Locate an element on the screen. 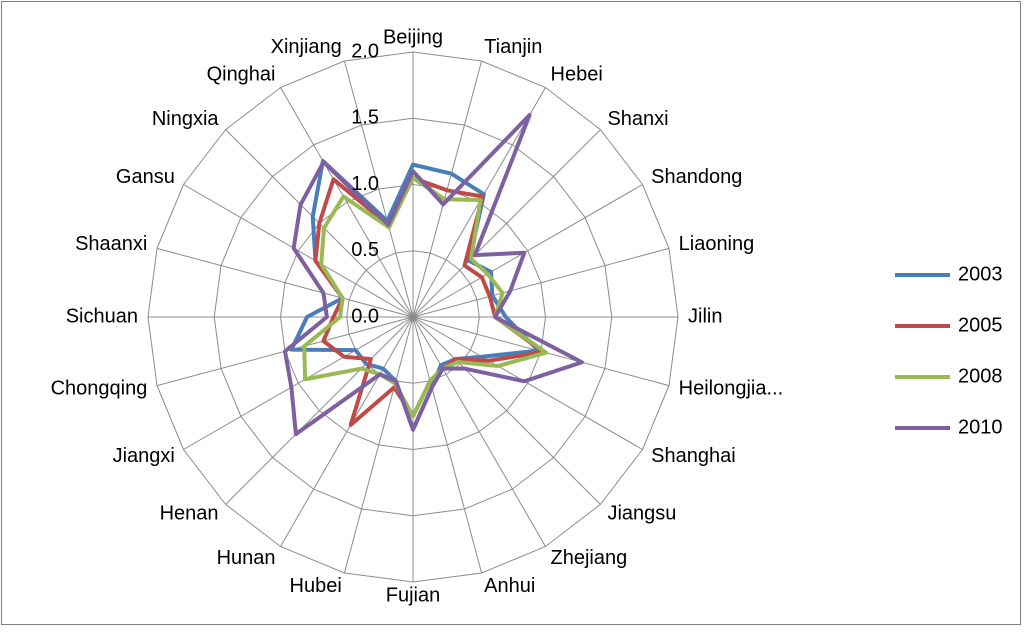  legend-label: 2010 is located at coordinates (980, 427).